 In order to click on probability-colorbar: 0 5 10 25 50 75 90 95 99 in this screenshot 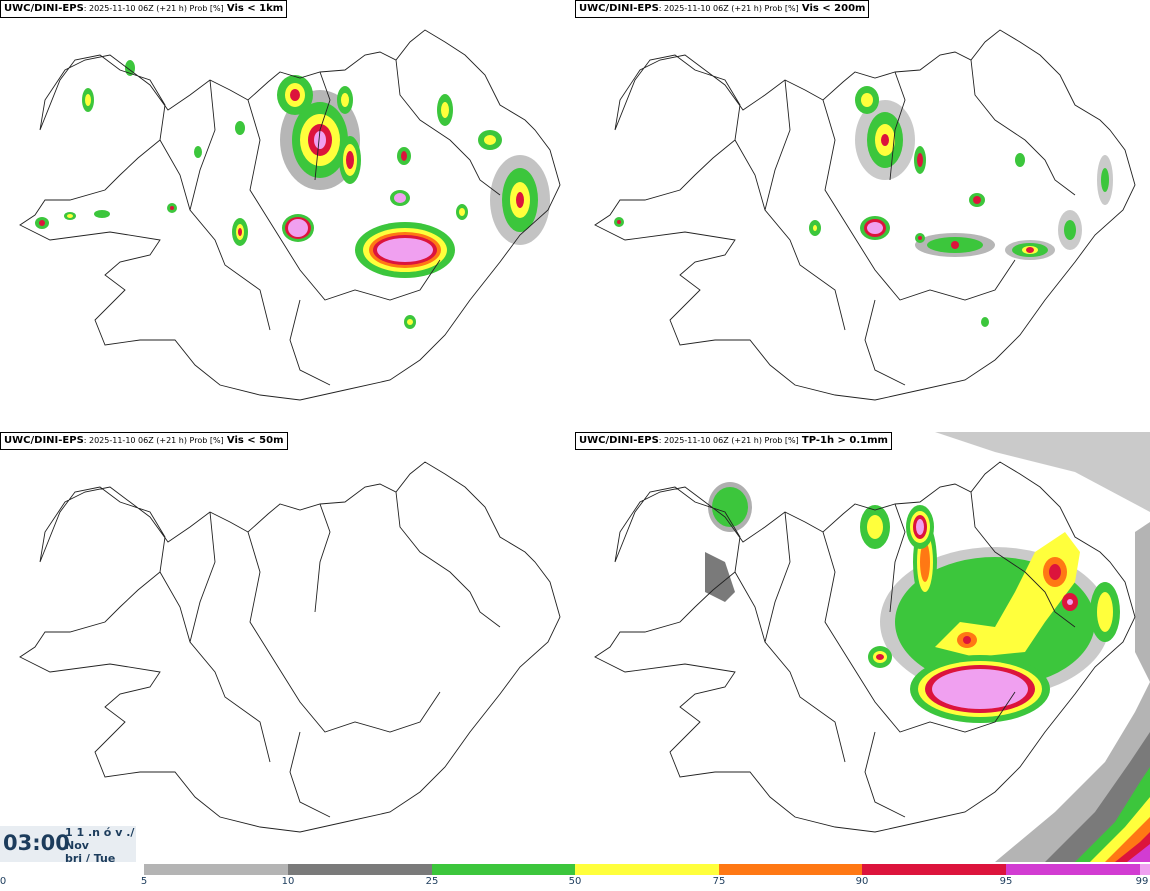, I will do `click(575, 876)`.